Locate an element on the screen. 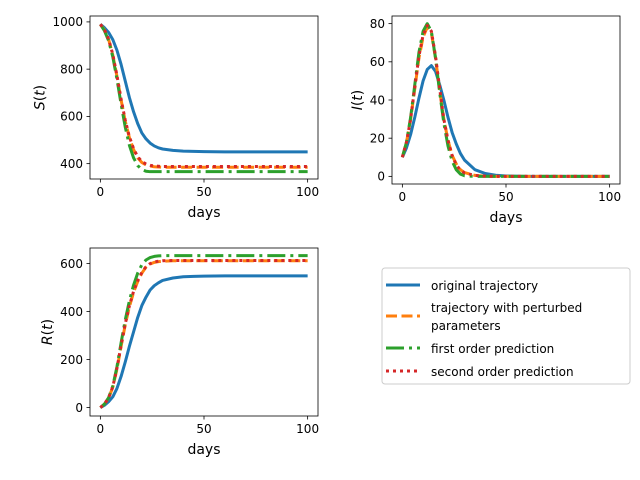  s-x-tick-label: 0 is located at coordinates (101, 192).